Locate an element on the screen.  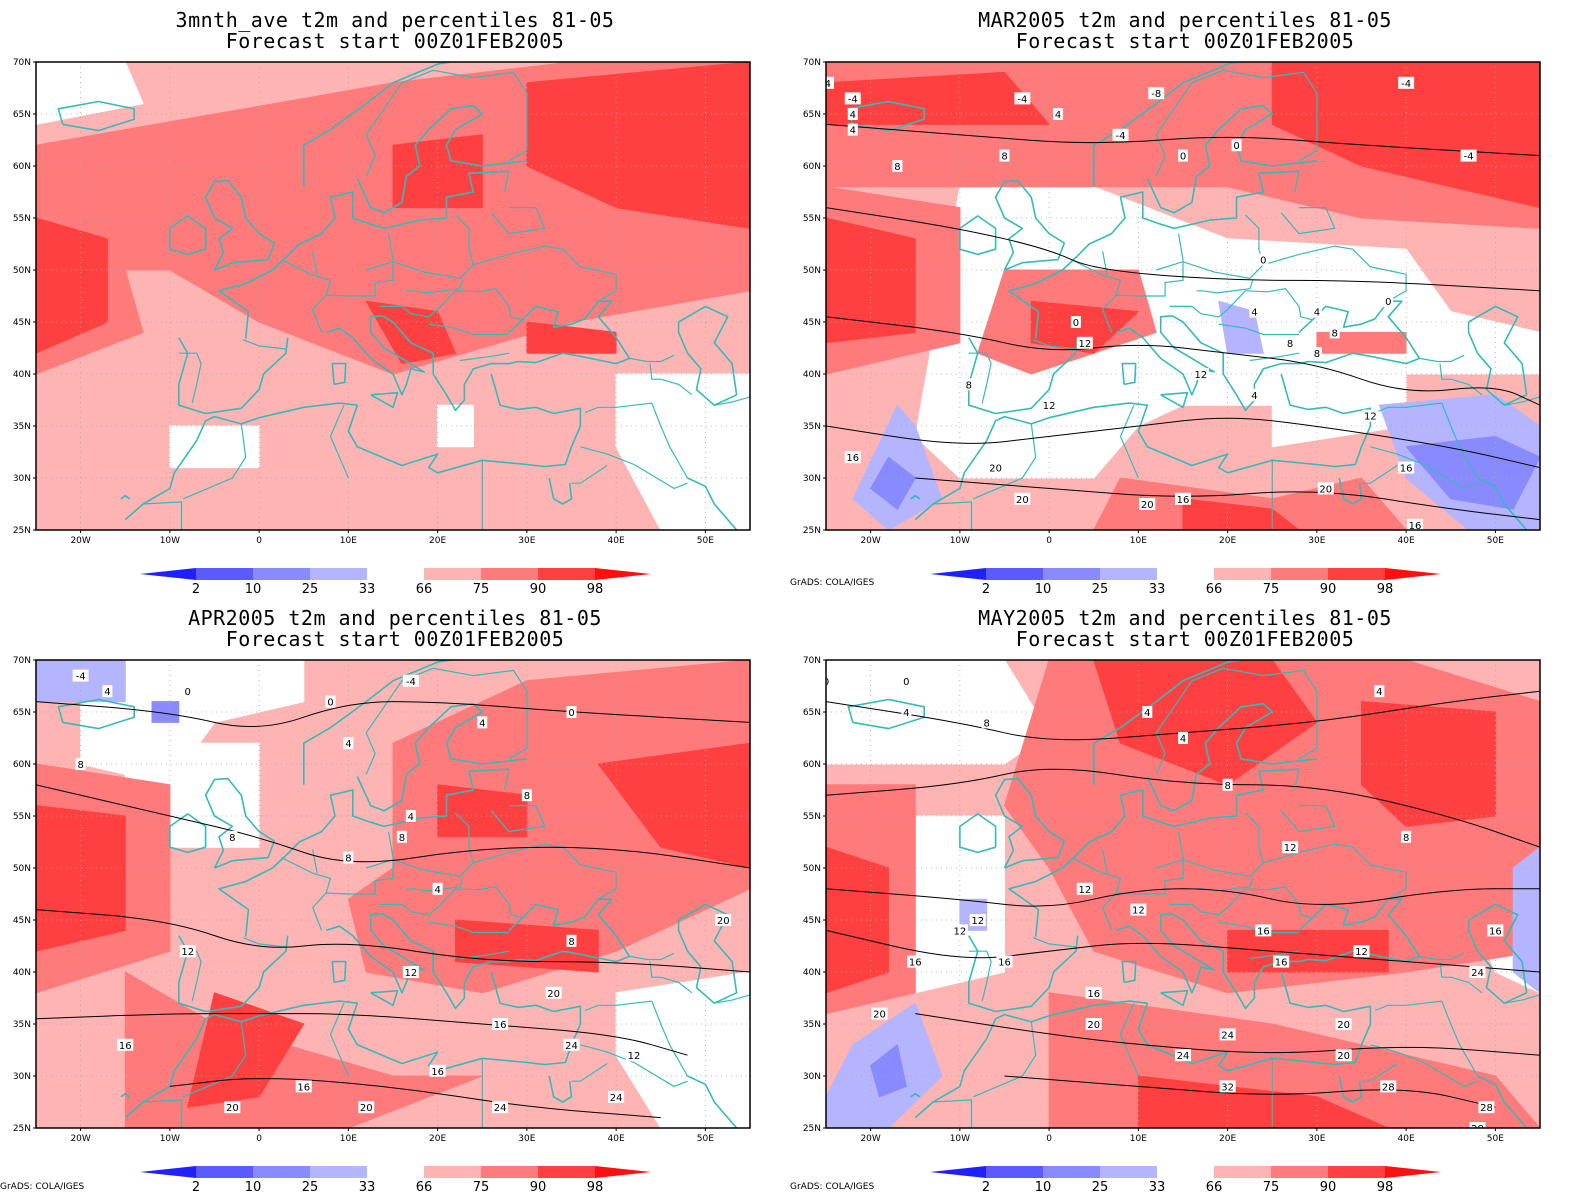
y-tick-label: 45N is located at coordinates (22, 323).